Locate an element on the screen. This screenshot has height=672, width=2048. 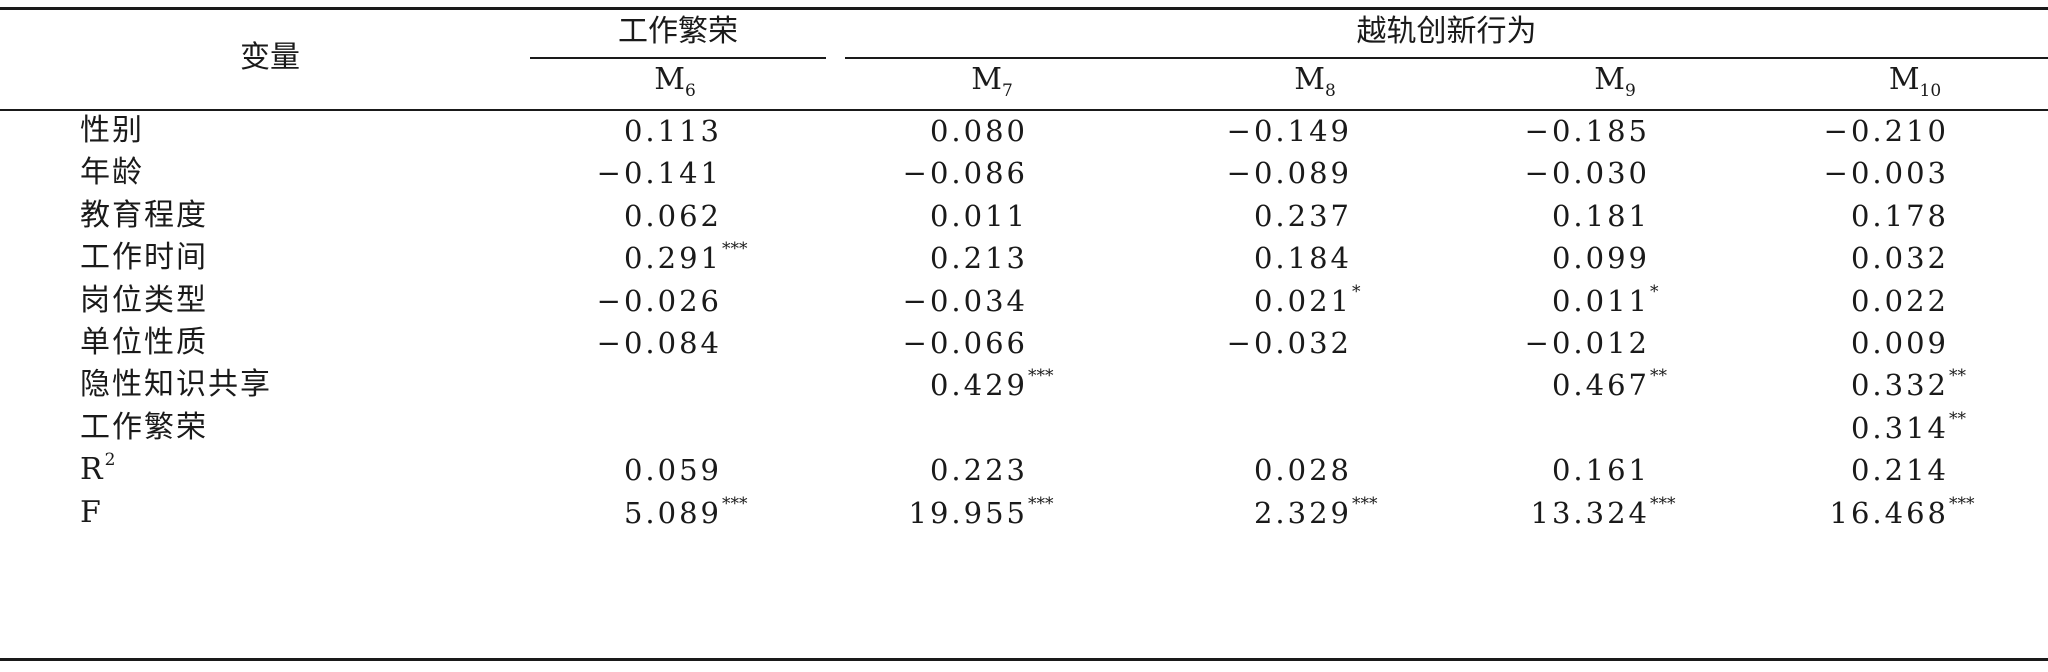
coefficient-value: 0.214 is located at coordinates (1899, 470).